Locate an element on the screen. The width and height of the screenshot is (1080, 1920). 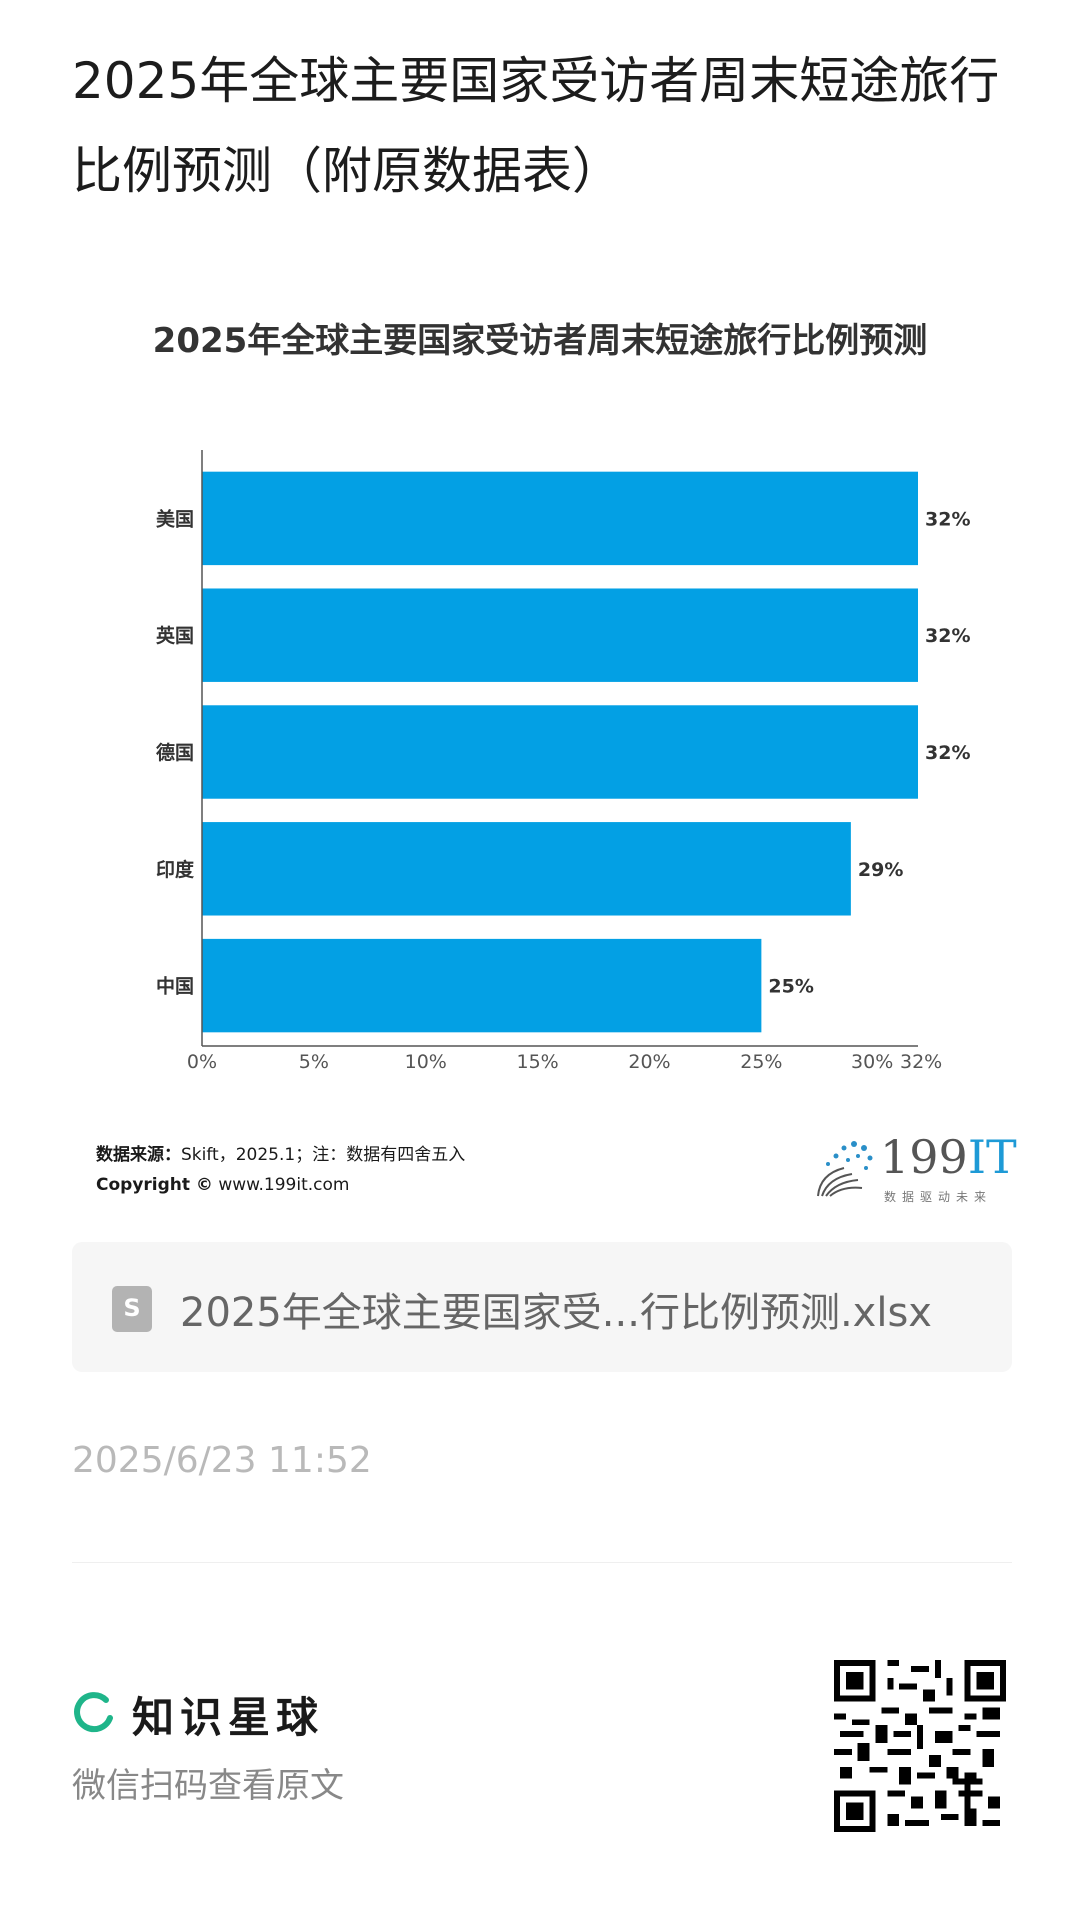
source-text: Skift，2025.1；注：数据有四舍五入 is located at coordinates (323, 1155).